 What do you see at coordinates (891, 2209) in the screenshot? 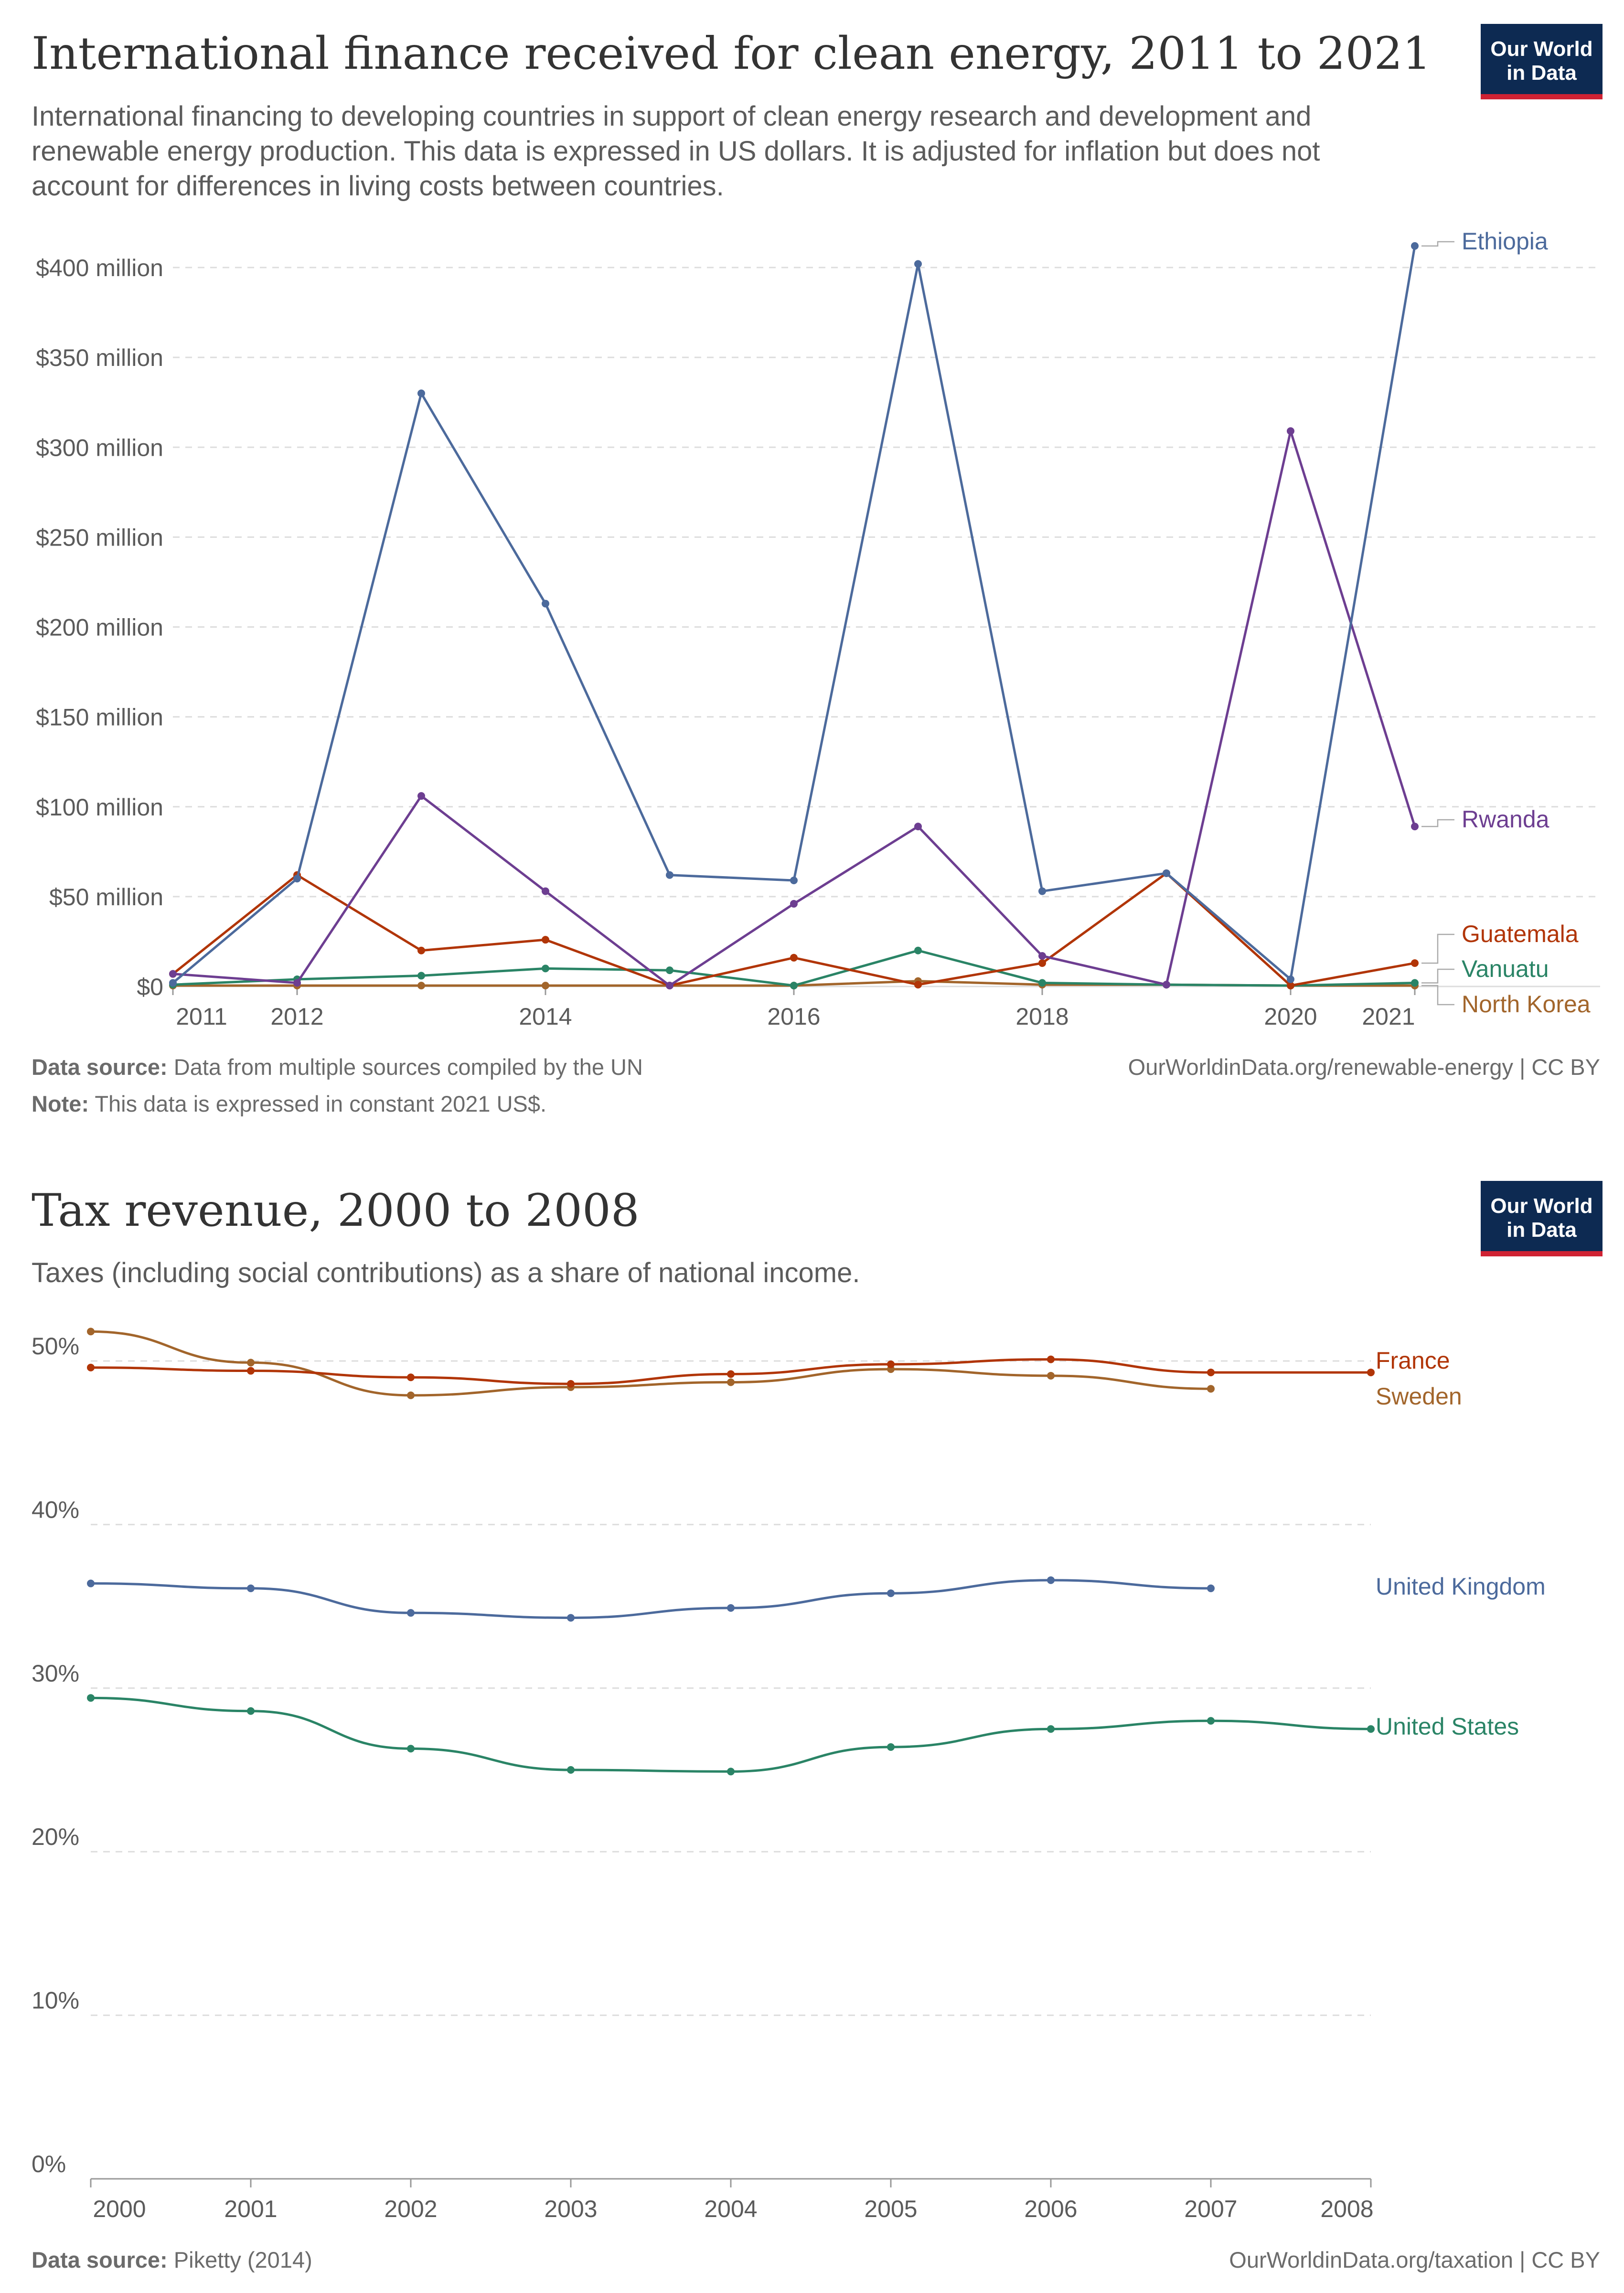
I see `x-tick-label: 2005` at bounding box center [891, 2209].